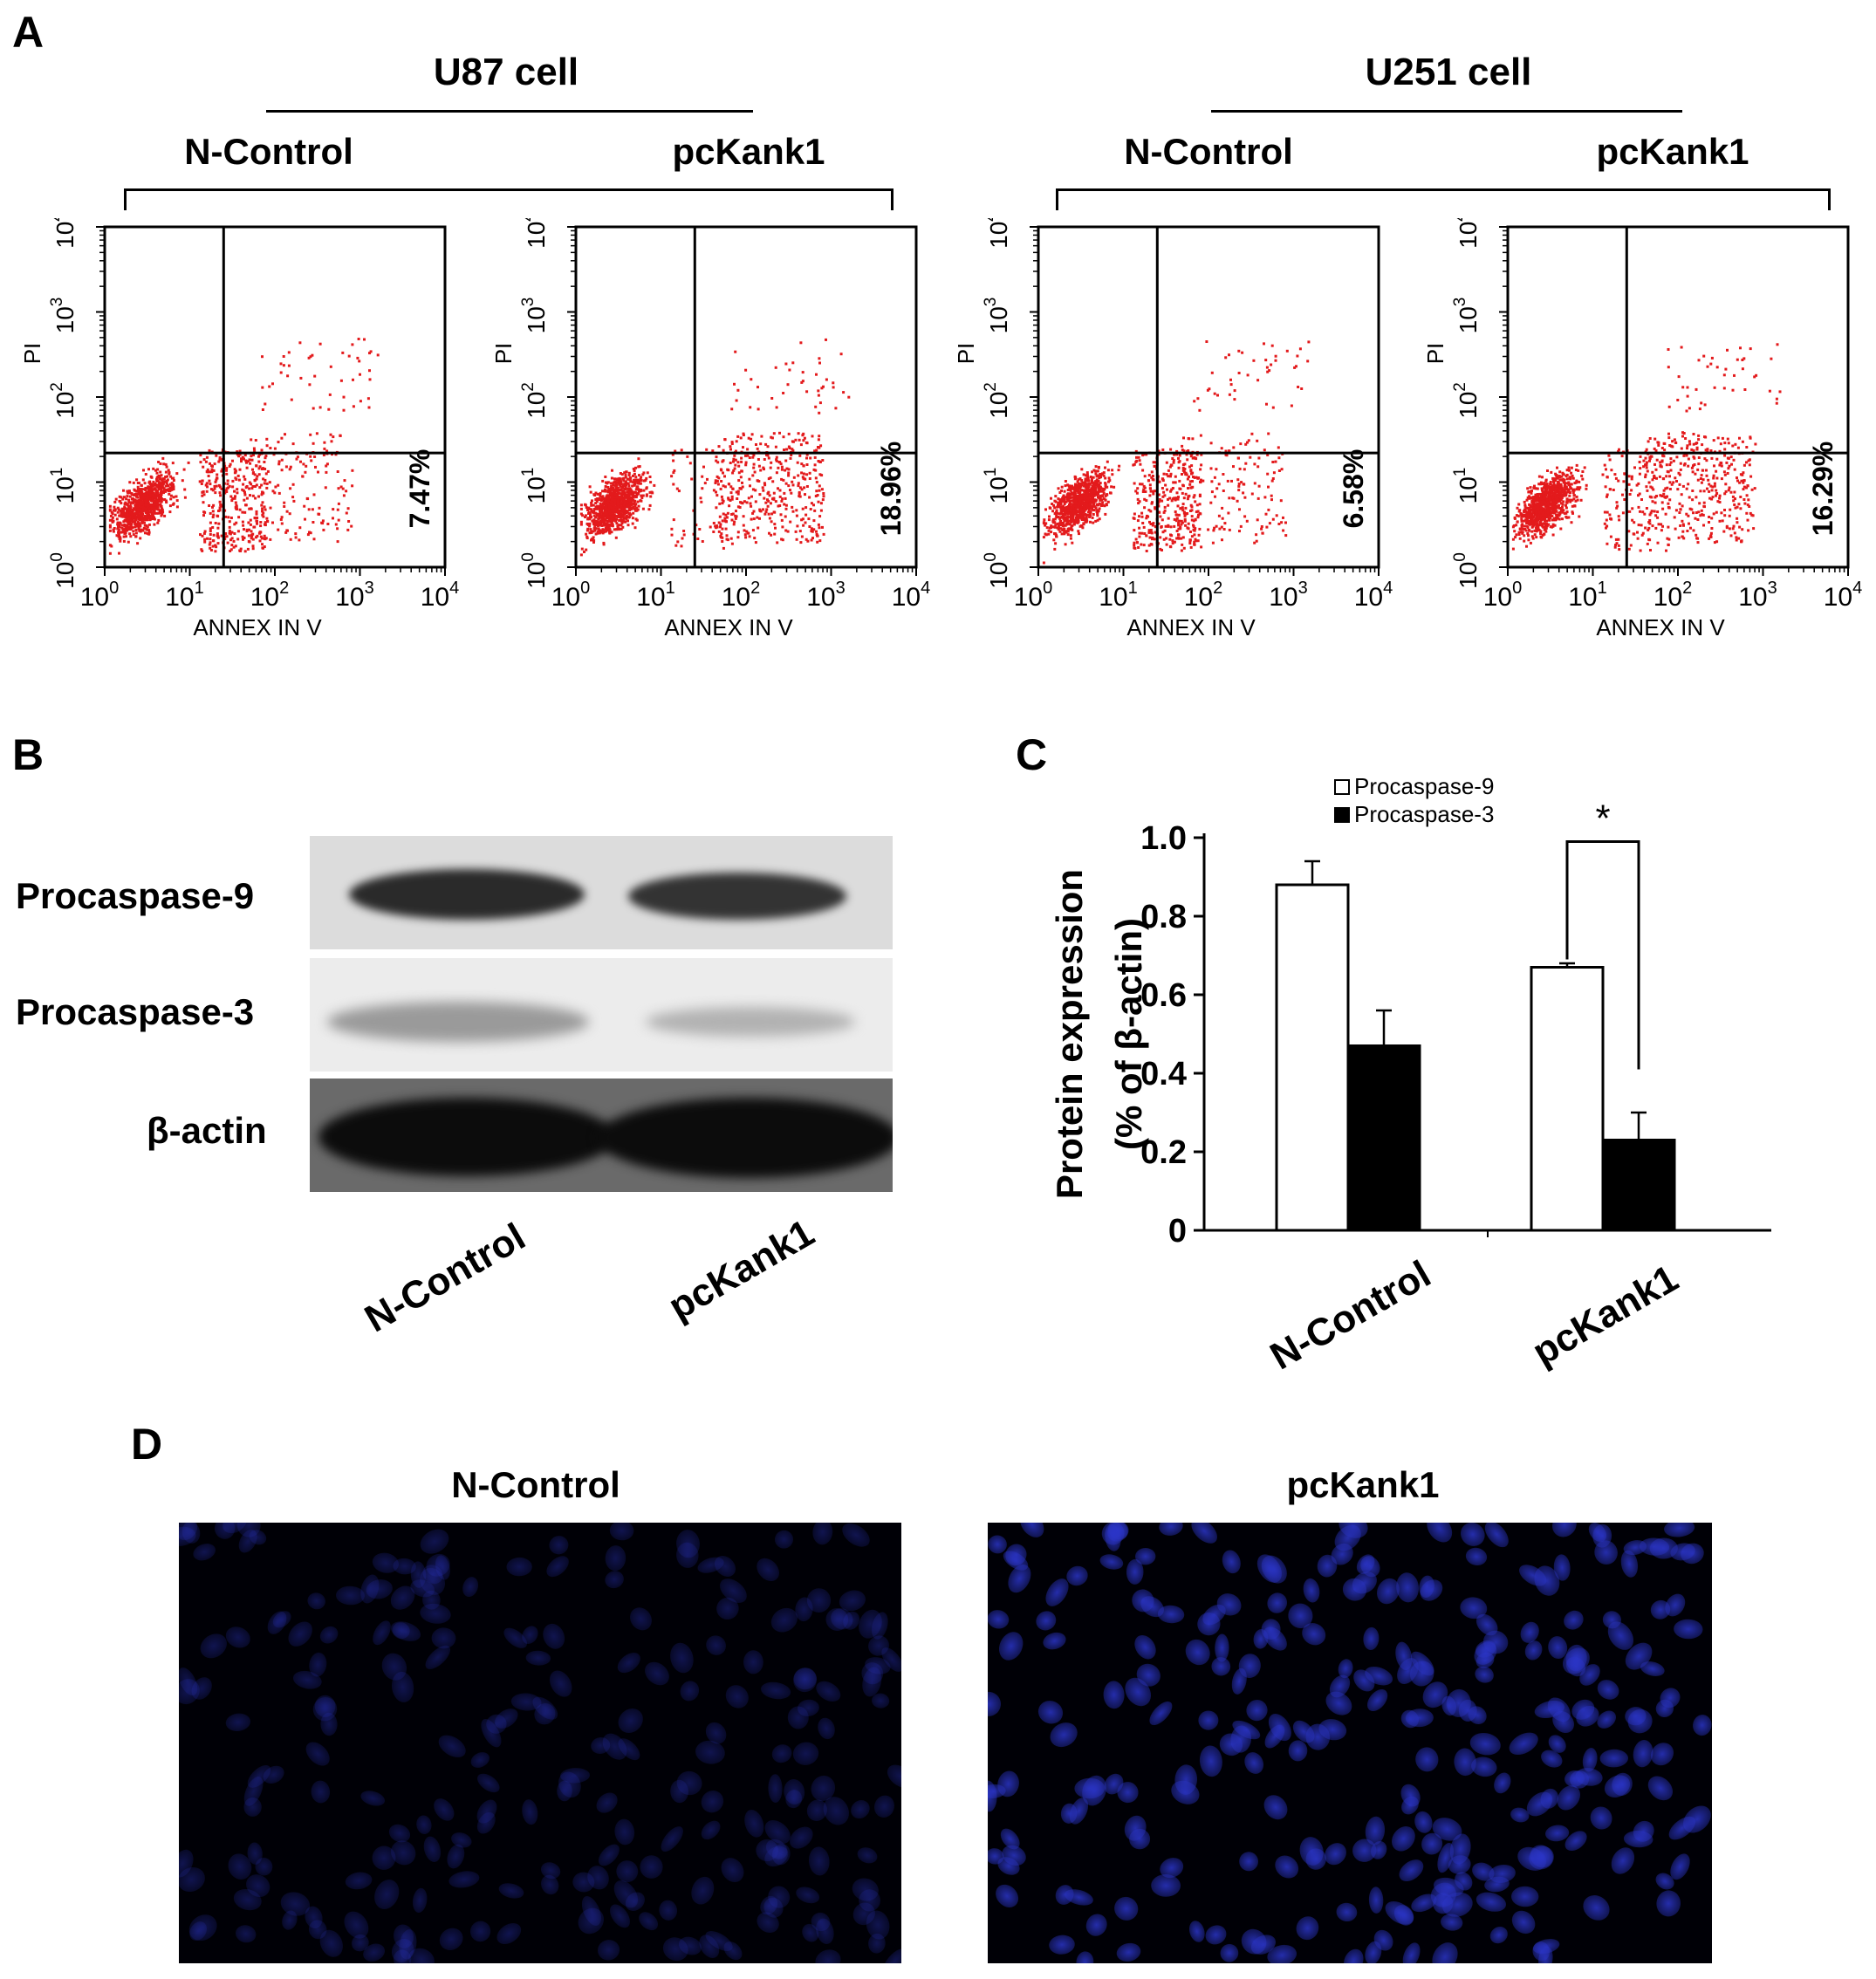 The height and width of the screenshot is (1979, 1876). What do you see at coordinates (354, 595) in the screenshot?
I see `x-tick-label: 103` at bounding box center [354, 595].